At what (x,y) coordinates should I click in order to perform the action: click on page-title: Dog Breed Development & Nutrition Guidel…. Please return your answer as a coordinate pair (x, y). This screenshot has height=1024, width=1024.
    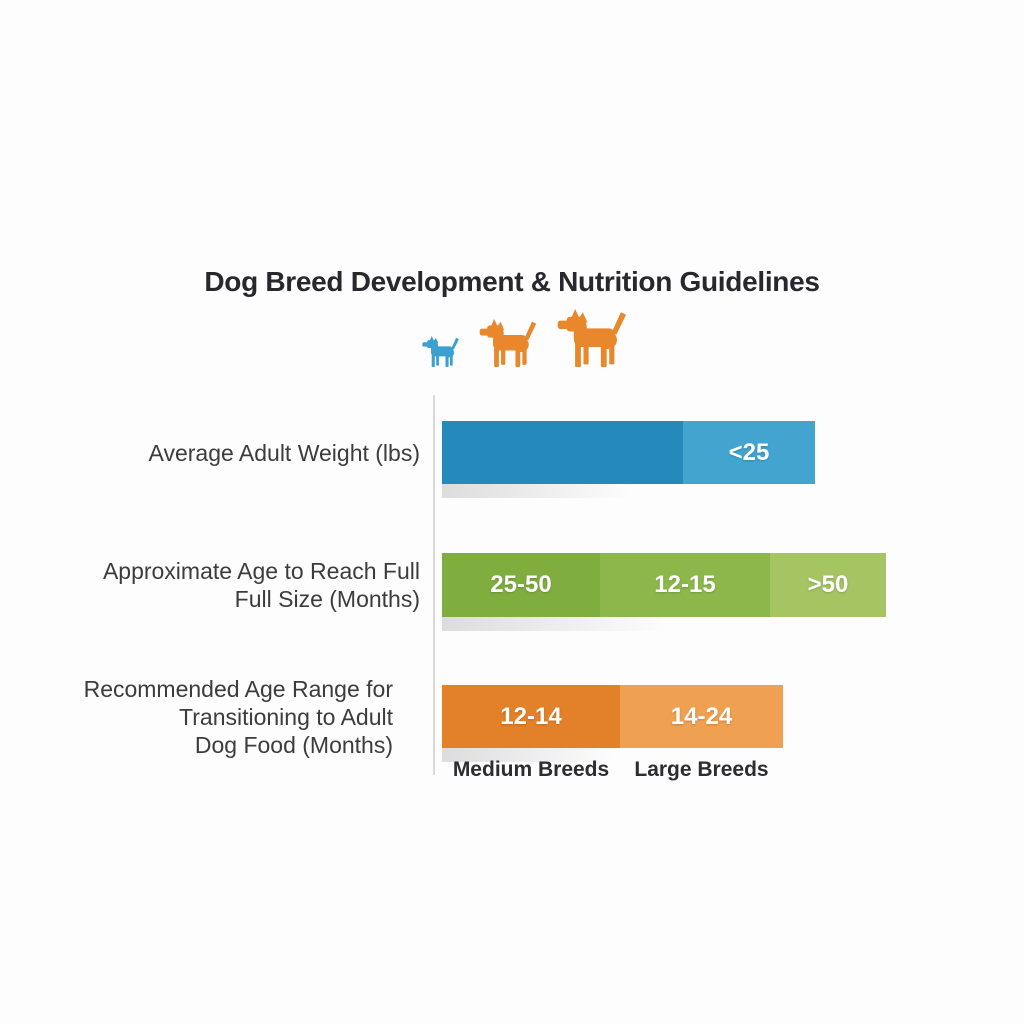
    Looking at the image, I should click on (512, 281).